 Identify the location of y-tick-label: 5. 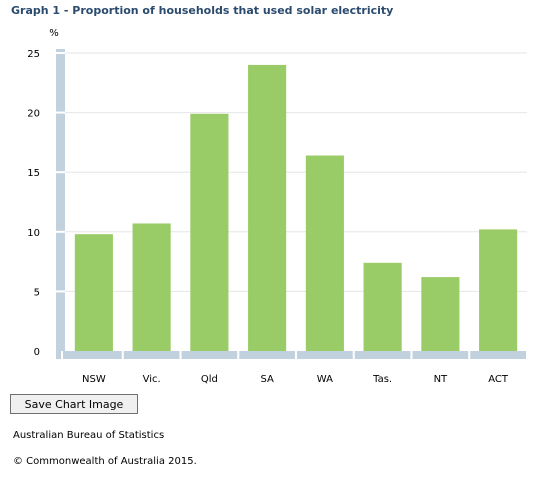
(37, 292).